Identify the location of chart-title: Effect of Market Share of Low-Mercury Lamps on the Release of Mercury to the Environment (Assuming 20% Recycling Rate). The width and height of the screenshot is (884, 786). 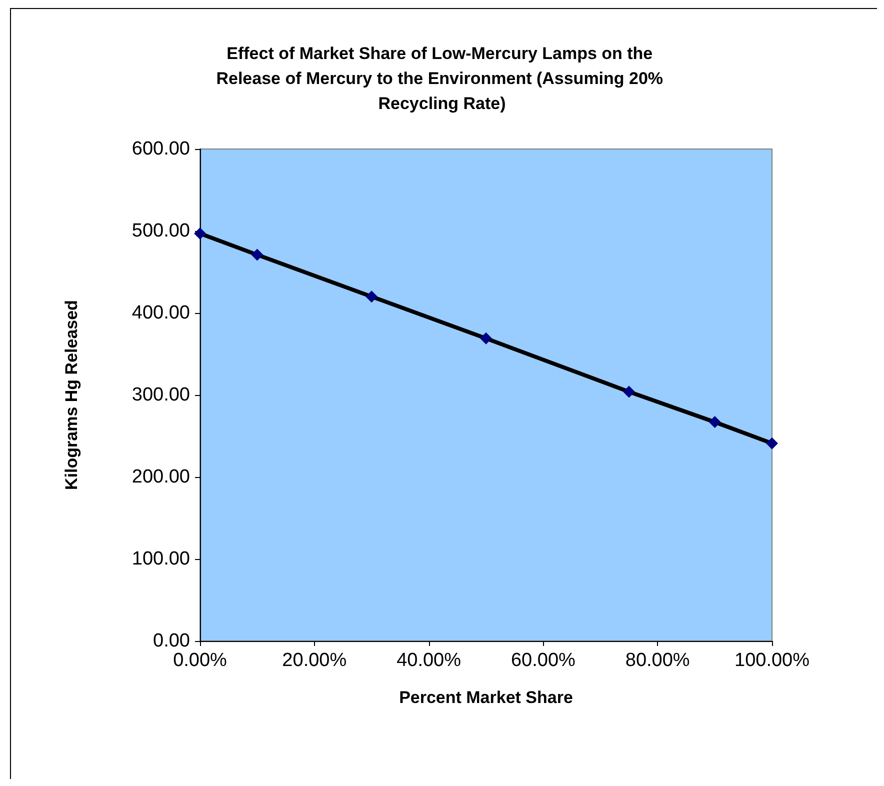
(442, 78).